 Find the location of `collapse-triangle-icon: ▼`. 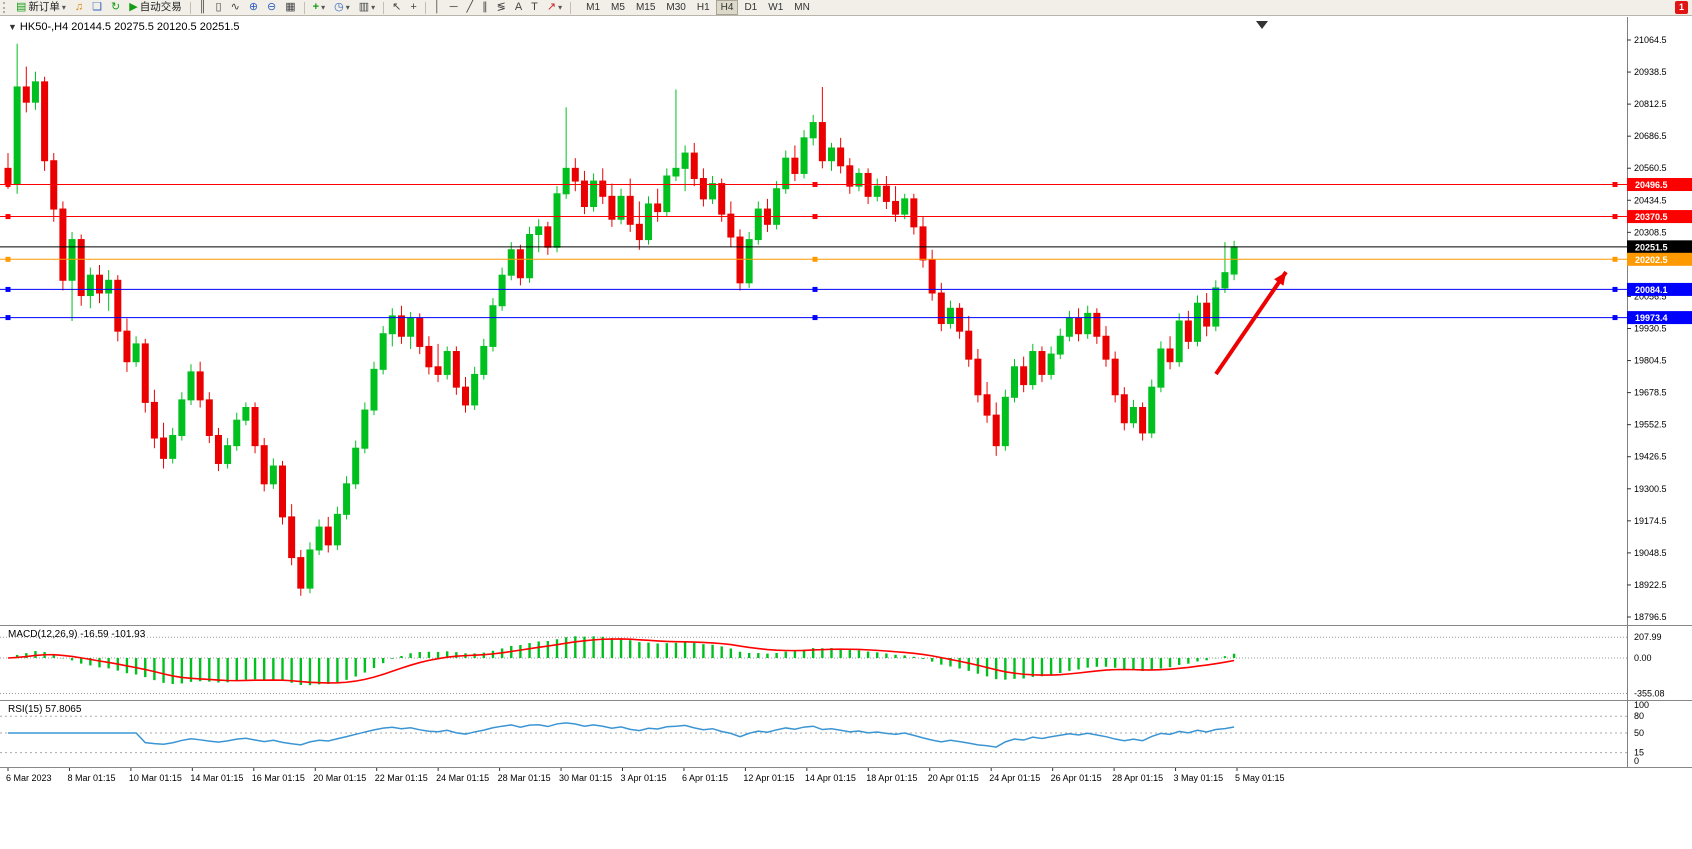

collapse-triangle-icon: ▼ is located at coordinates (12, 27).